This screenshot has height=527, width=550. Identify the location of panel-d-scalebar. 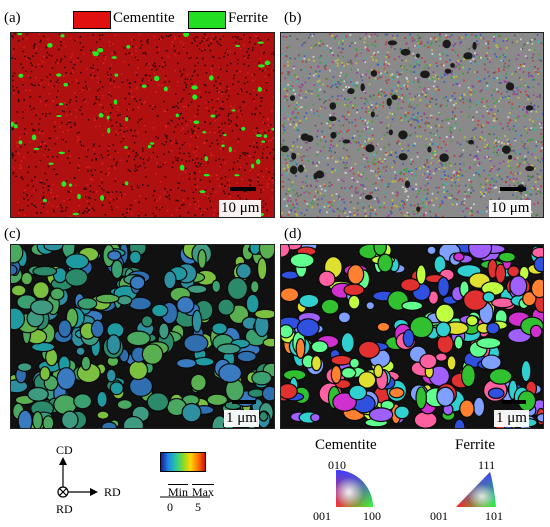
(514, 402).